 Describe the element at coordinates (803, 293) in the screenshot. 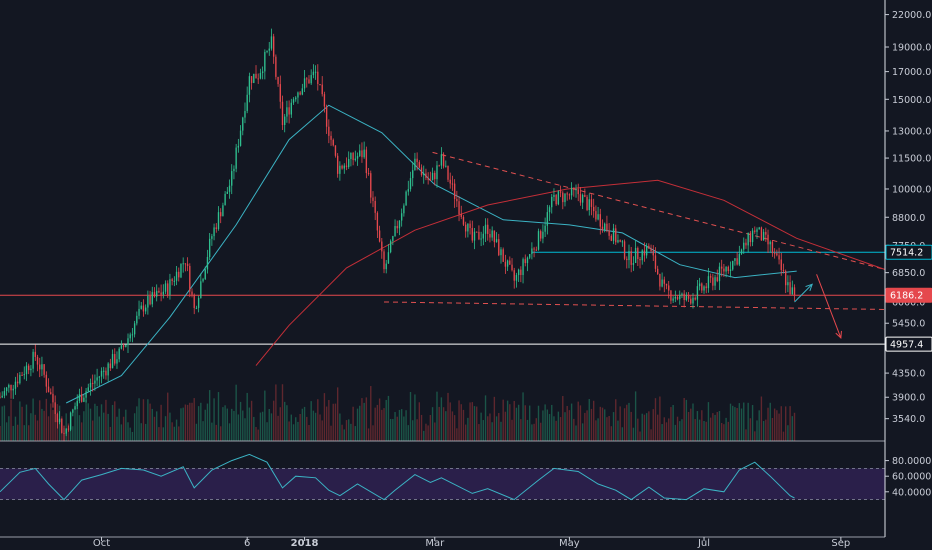

I see `arrow` at that location.